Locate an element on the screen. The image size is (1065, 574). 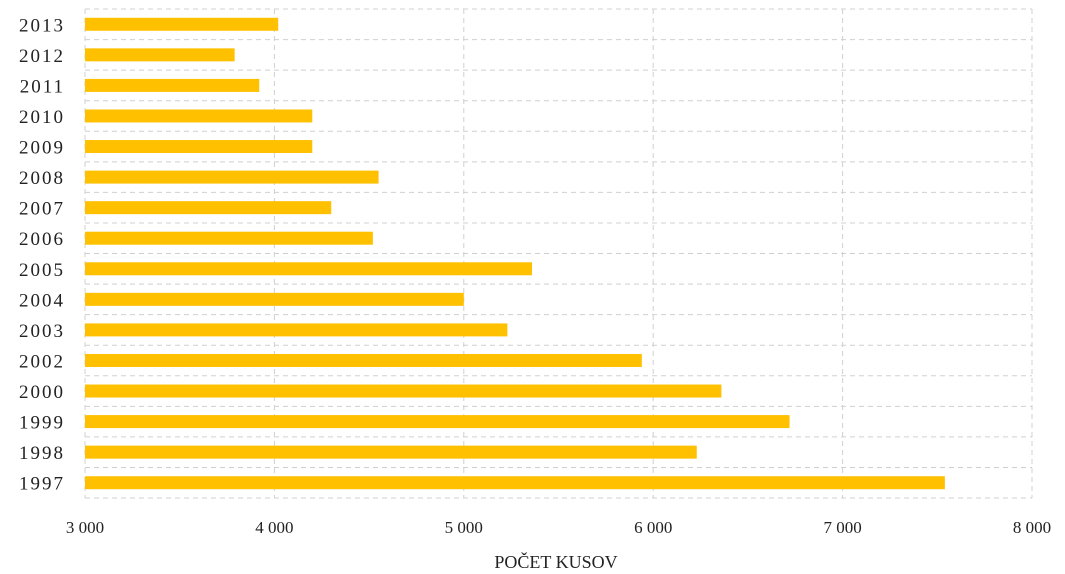
bar-2002 is located at coordinates (363, 360).